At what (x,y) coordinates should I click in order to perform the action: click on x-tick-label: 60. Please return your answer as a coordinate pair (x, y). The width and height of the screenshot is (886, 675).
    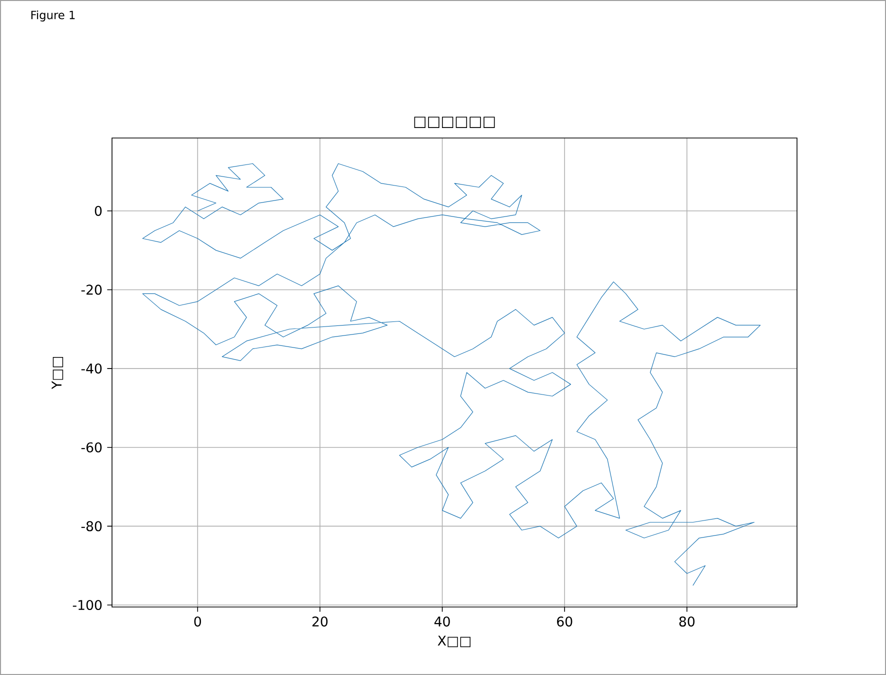
    Looking at the image, I should click on (564, 621).